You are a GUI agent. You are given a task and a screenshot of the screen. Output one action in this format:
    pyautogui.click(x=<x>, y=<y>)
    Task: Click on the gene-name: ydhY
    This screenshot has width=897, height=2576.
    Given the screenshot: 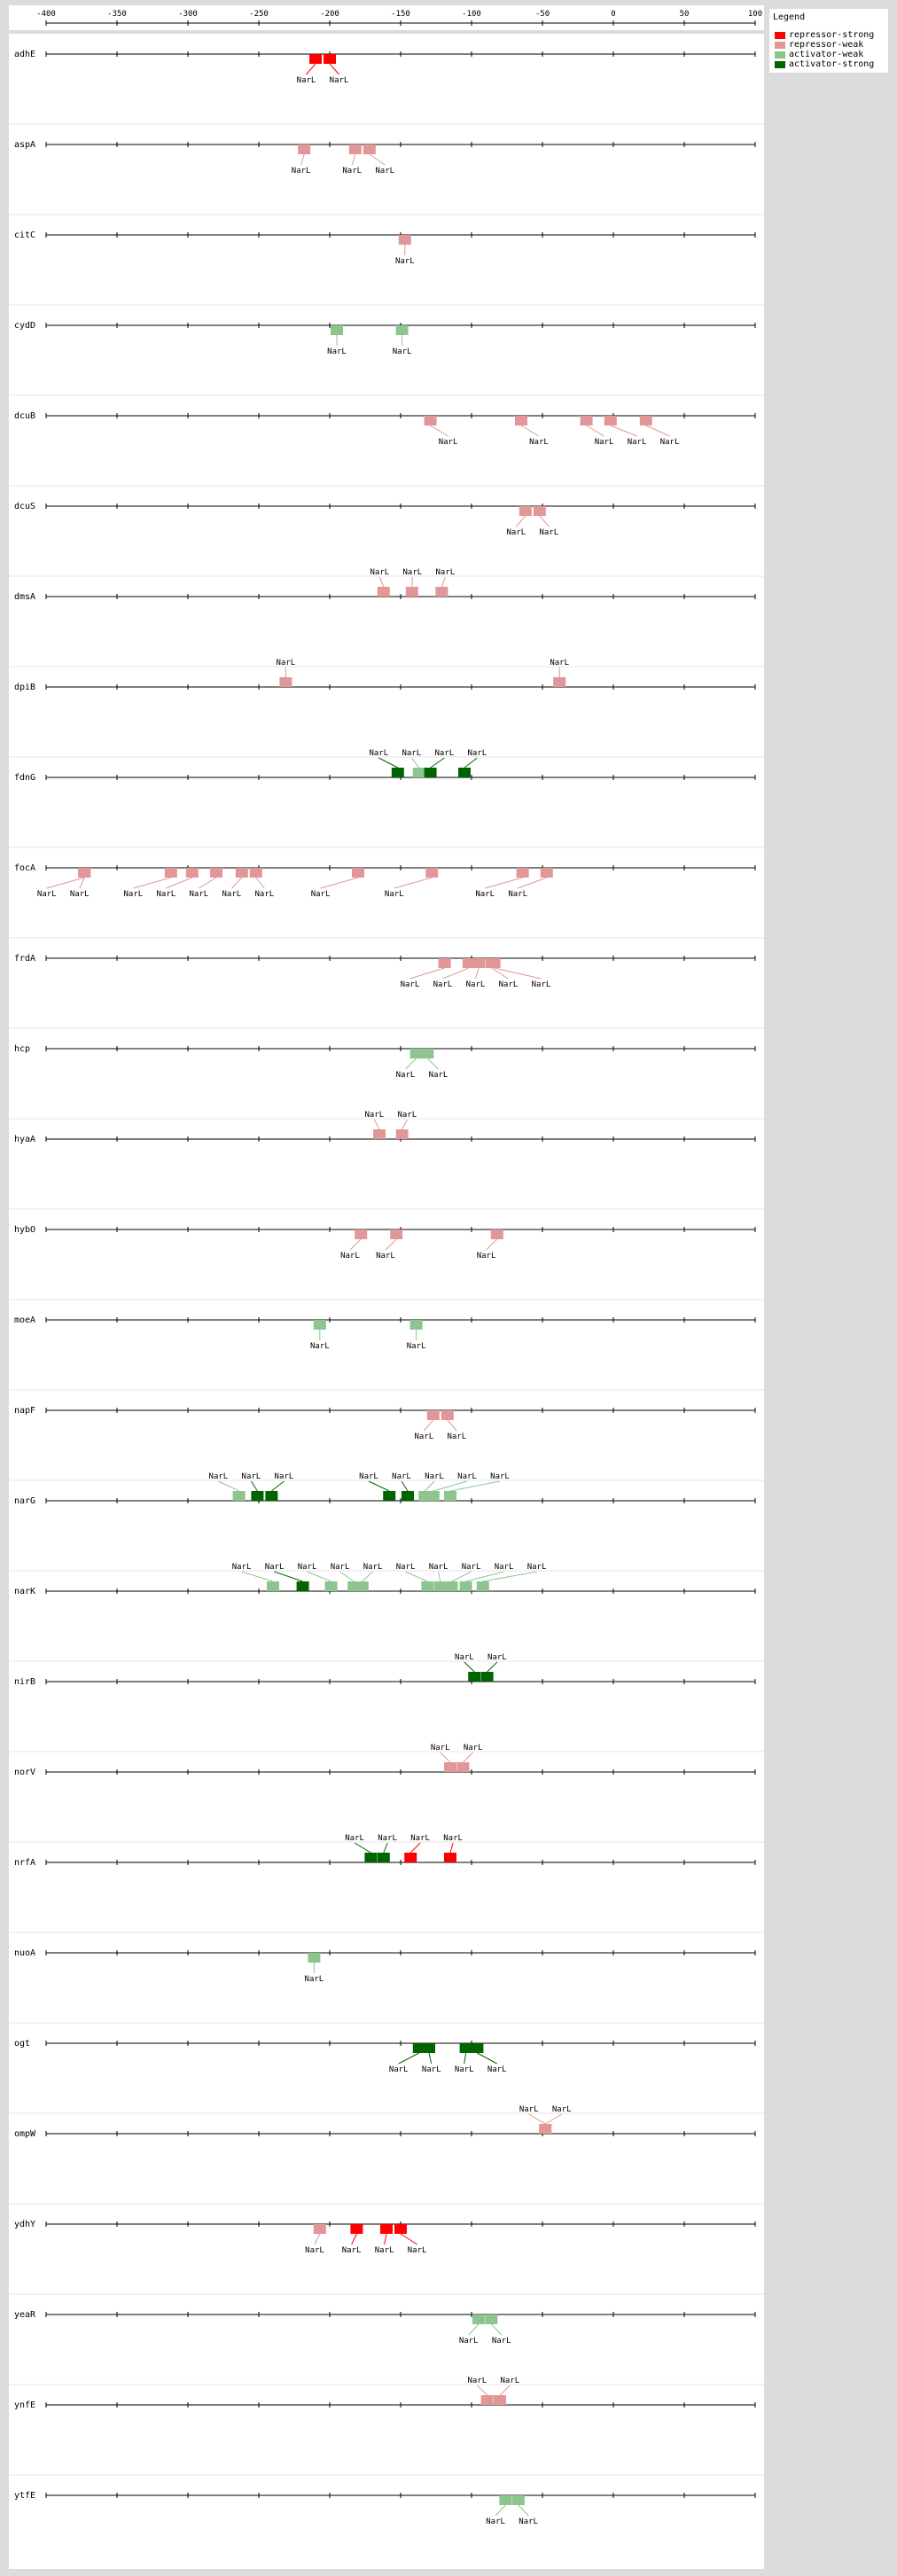 What is the action you would take?
    pyautogui.click(x=24, y=2224)
    